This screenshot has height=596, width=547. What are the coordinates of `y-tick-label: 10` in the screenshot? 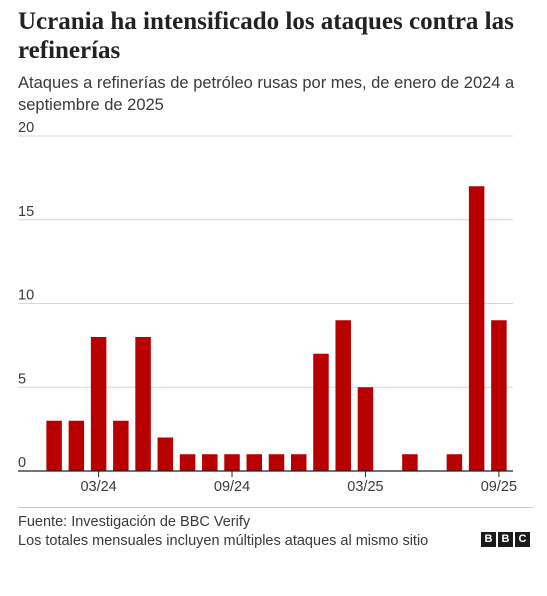 It's located at (26, 296).